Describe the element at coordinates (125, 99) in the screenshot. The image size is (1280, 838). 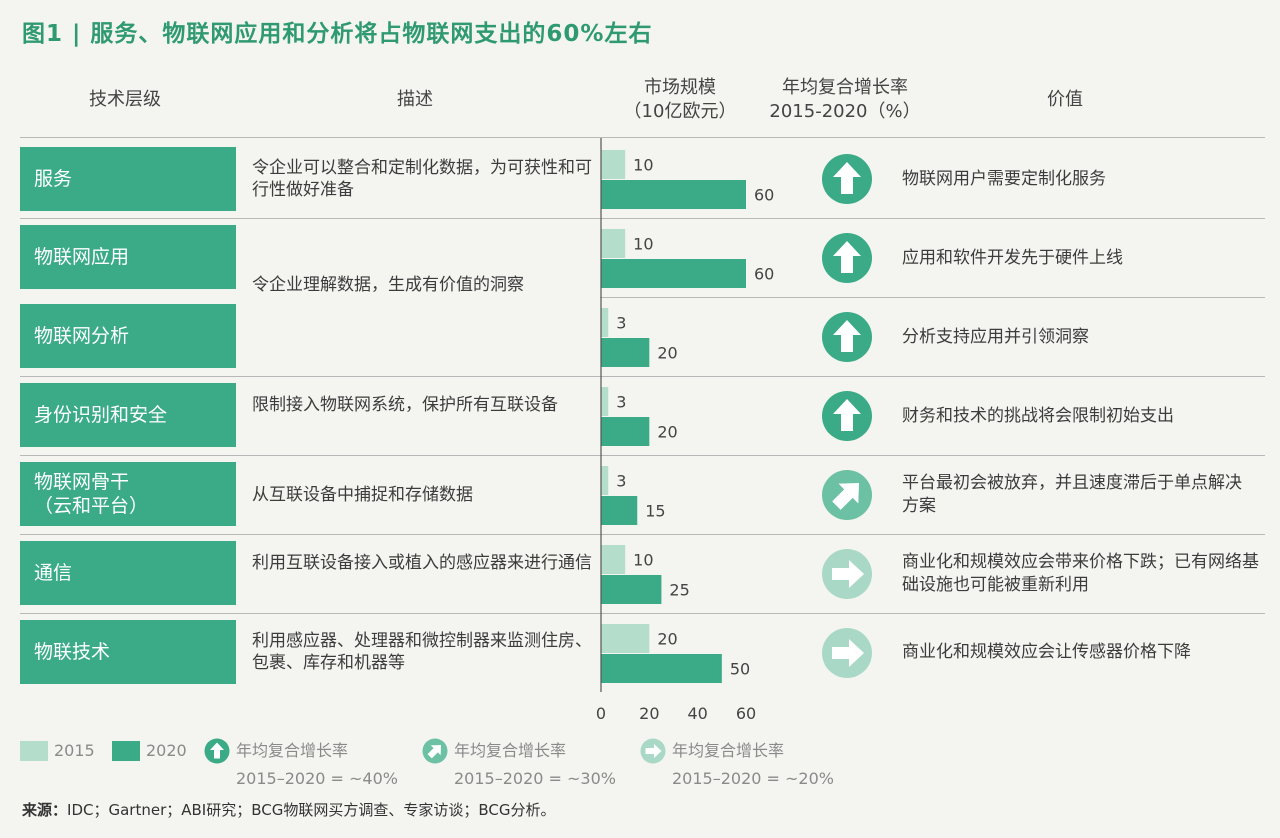
I see `header-layer: 技术层级` at that location.